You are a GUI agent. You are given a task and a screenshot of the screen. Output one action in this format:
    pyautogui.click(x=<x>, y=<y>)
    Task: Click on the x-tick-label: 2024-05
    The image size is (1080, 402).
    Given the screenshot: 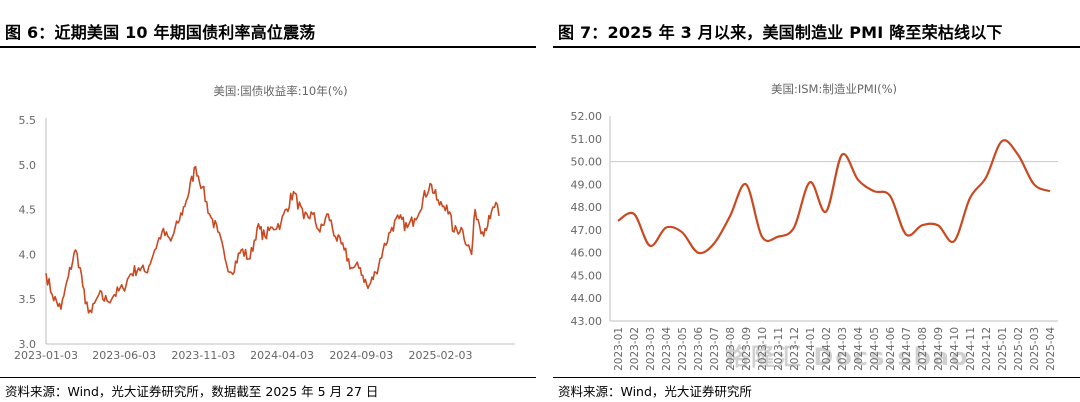 What is the action you would take?
    pyautogui.click(x=875, y=349)
    